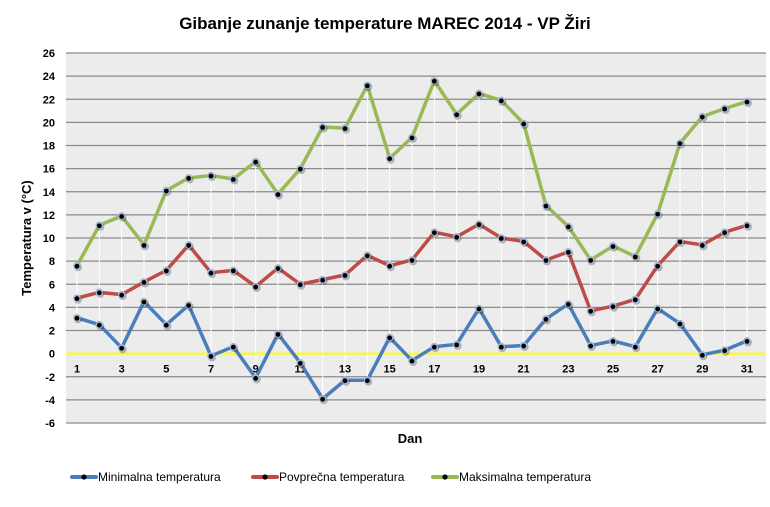 Image resolution: width=770 pixels, height=507 pixels. I want to click on x-tick-label: 31, so click(747, 370).